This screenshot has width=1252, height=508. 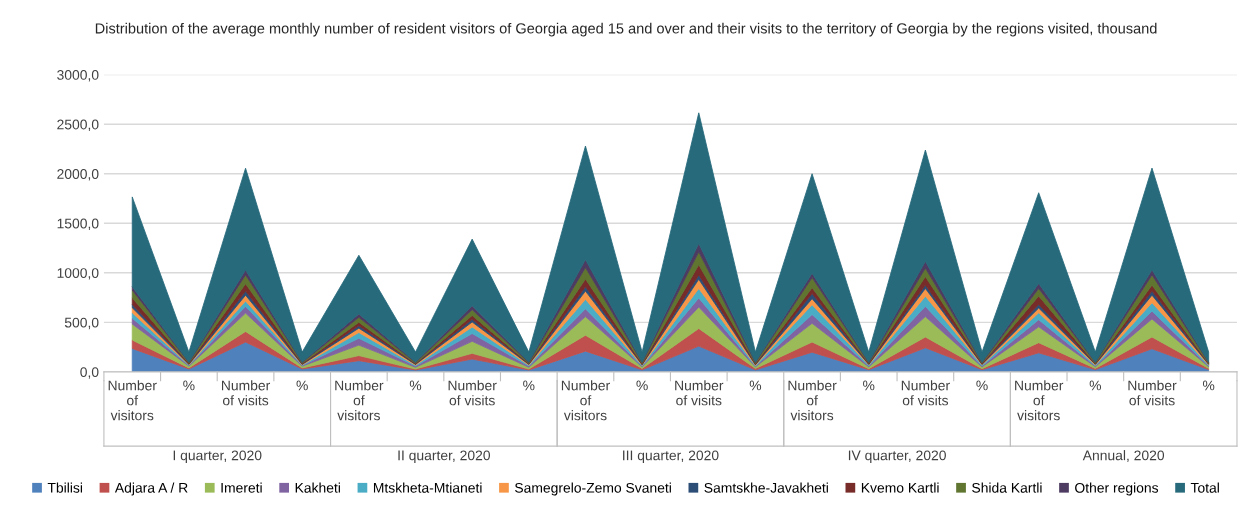 I want to click on legend-label: Other regions, so click(x=1117, y=489).